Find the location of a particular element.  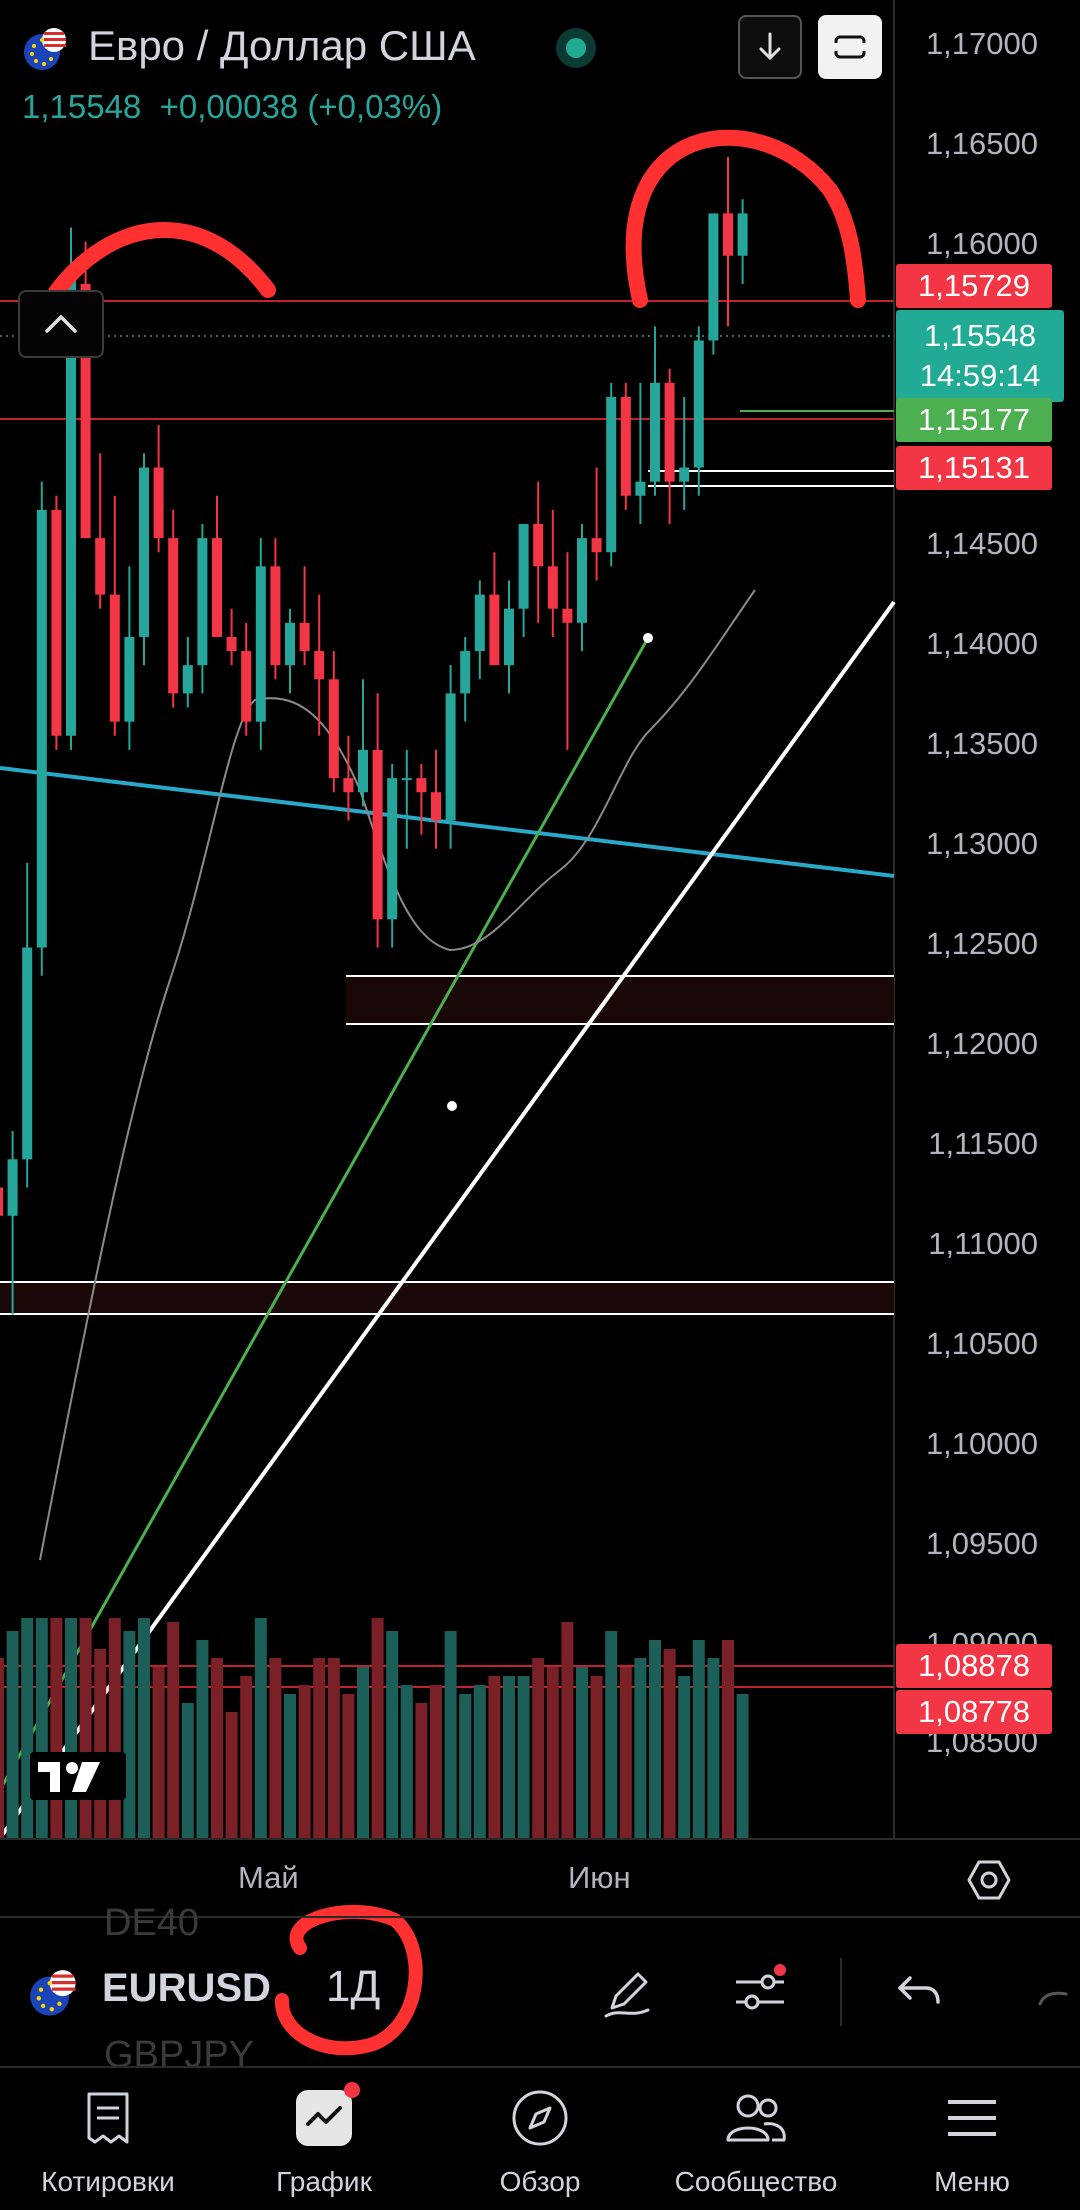

volume-bars is located at coordinates (374, 1728).